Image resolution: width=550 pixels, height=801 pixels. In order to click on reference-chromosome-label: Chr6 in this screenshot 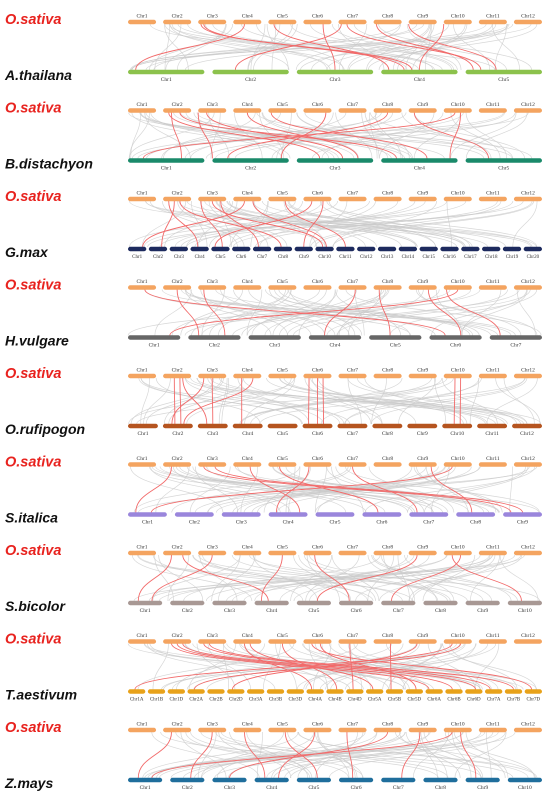, I will do `click(317, 17)`.